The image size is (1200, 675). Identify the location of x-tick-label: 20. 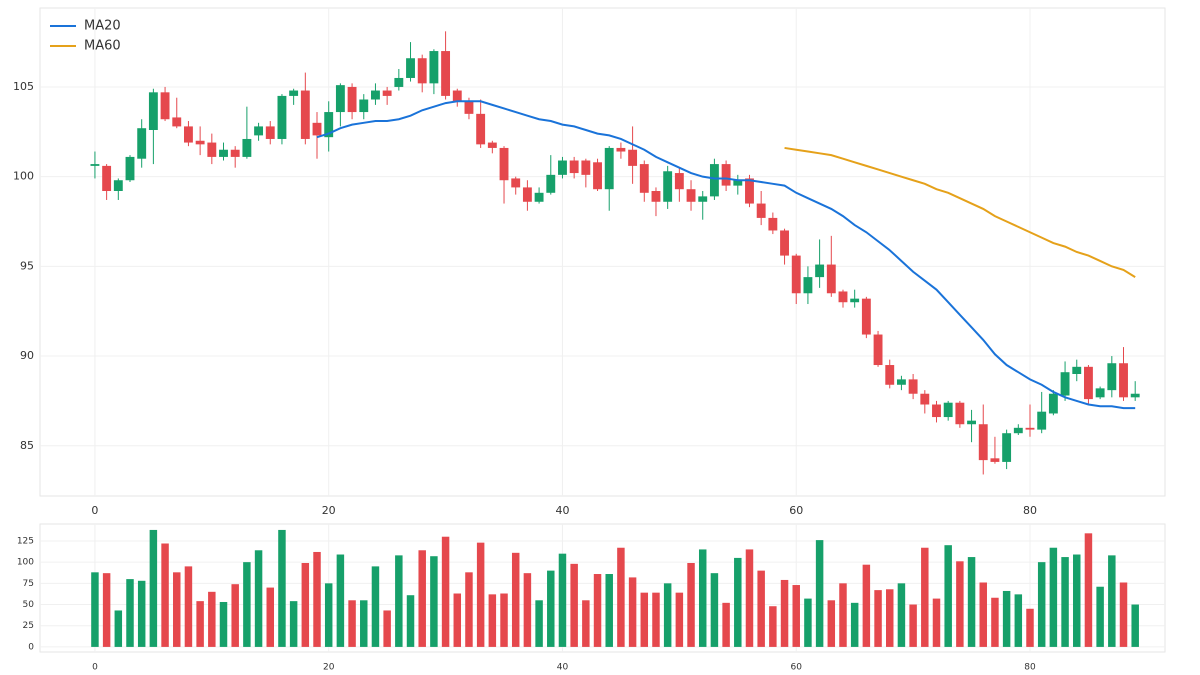
(329, 510).